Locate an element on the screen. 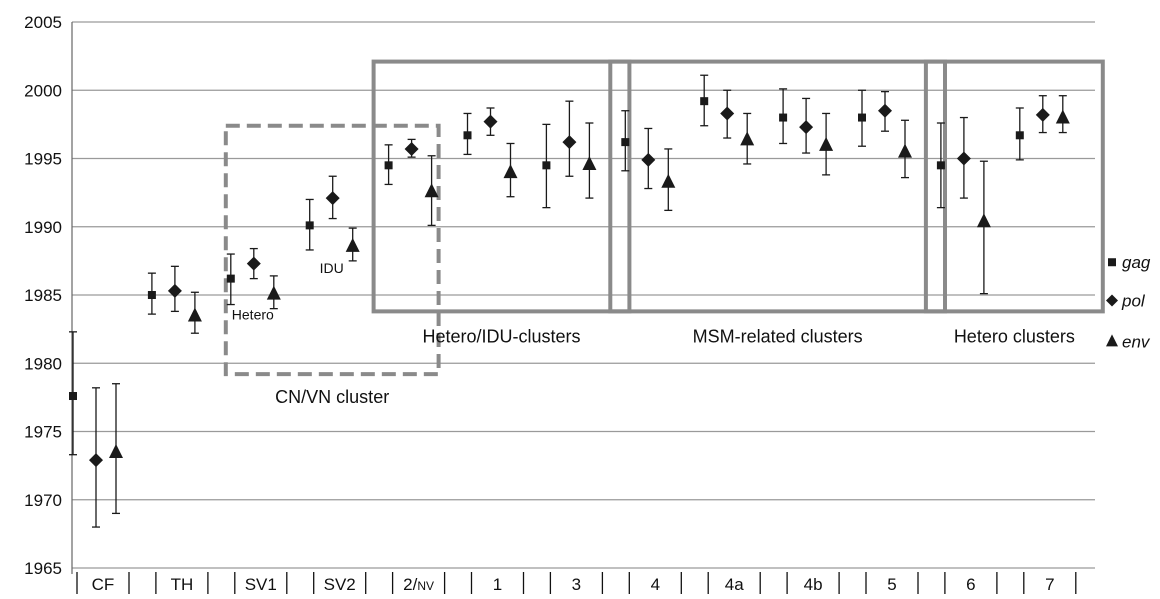 This screenshot has height=599, width=1160. x-tick-label: 1 is located at coordinates (497, 584).